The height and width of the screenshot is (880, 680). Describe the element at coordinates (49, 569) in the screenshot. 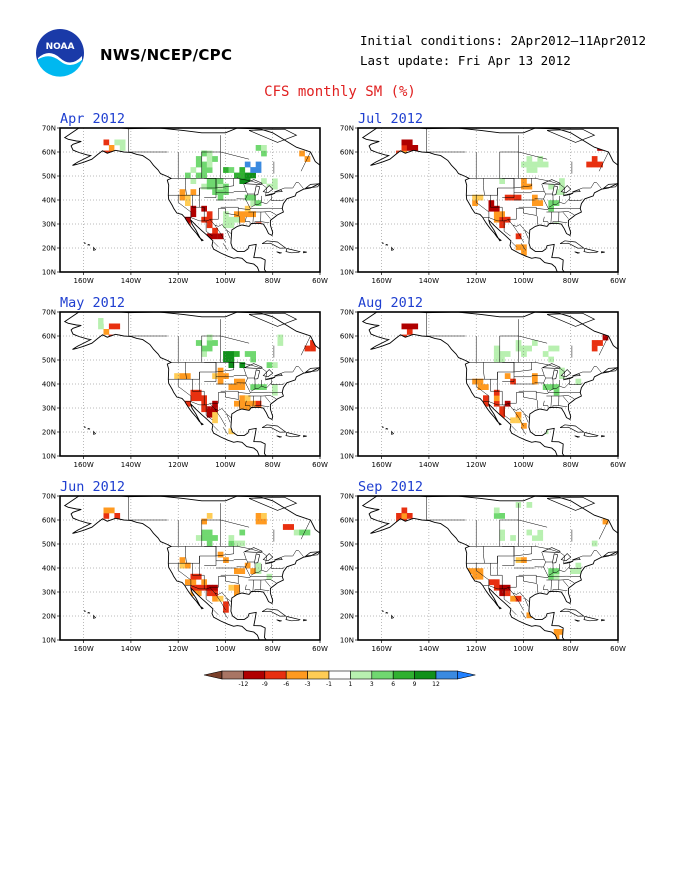

I see `lat-tick-label: 40N` at that location.